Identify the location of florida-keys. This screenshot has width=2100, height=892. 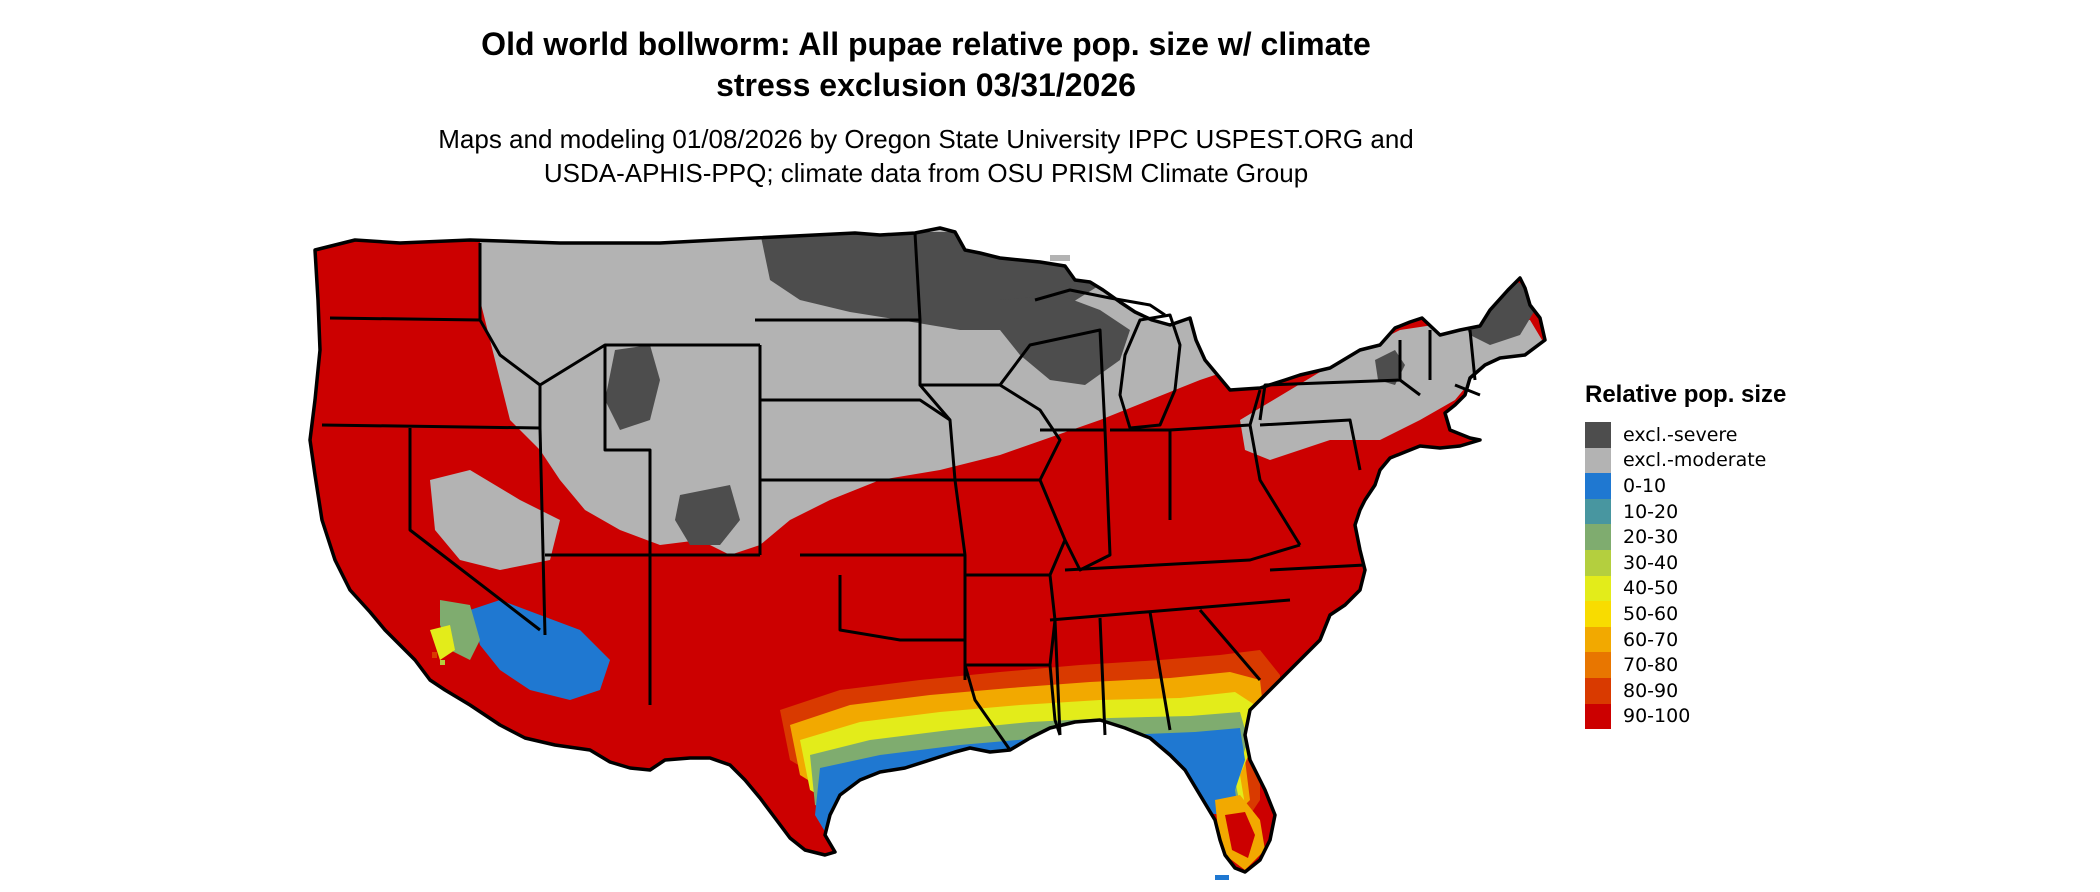
(1222, 877).